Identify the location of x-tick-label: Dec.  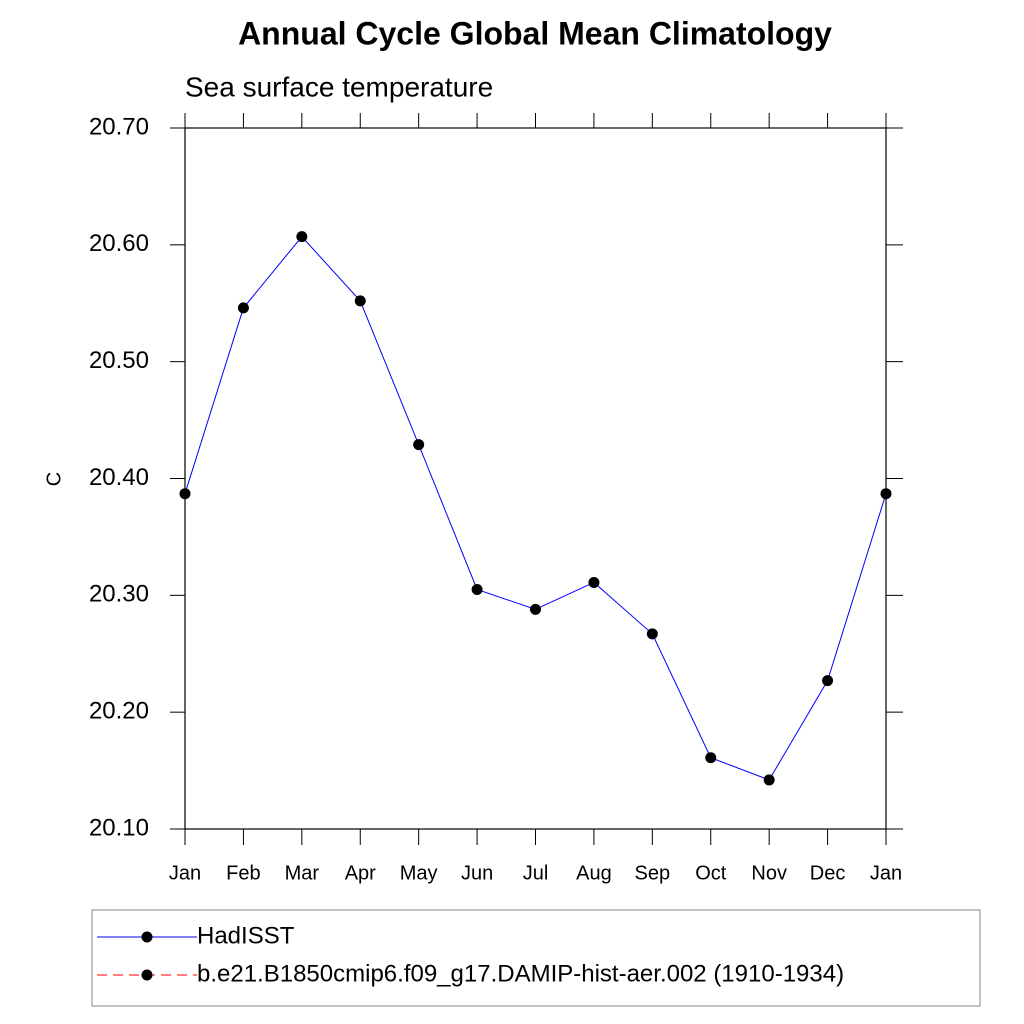
(828, 873).